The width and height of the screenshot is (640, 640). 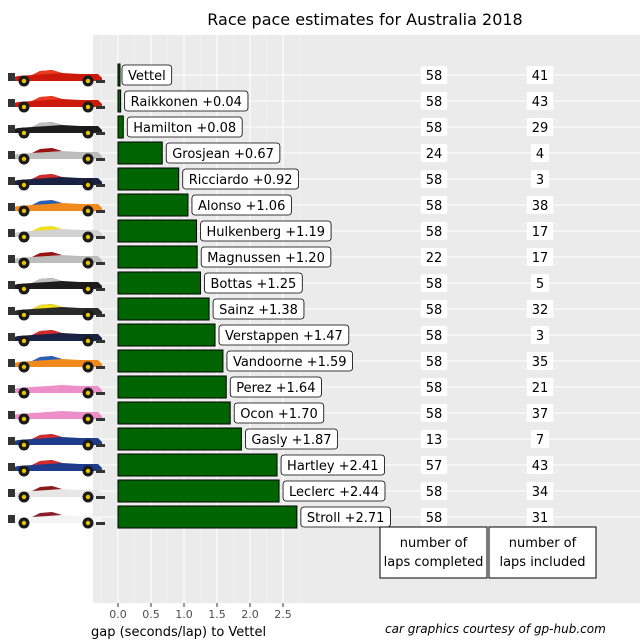 What do you see at coordinates (540, 361) in the screenshot?
I see `laps-included-cell: 35` at bounding box center [540, 361].